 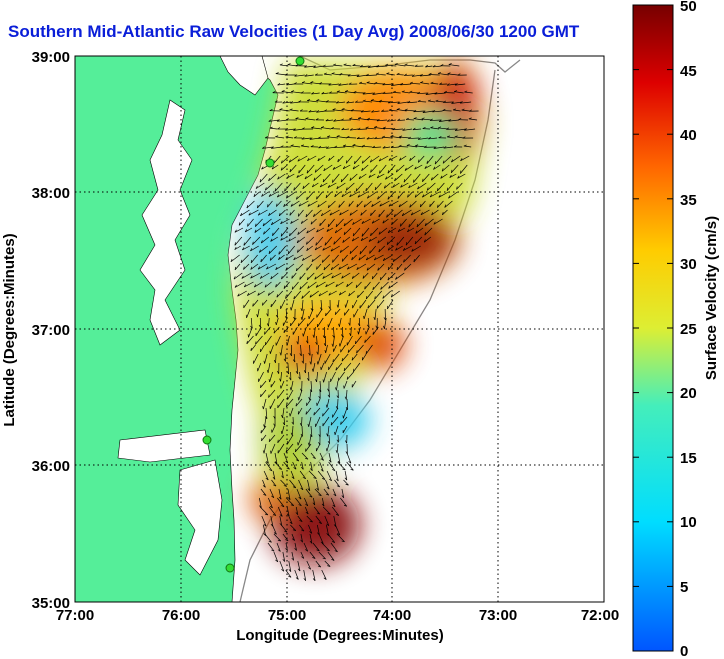 I want to click on colorbar-tick-label: 35, so click(x=688, y=200).